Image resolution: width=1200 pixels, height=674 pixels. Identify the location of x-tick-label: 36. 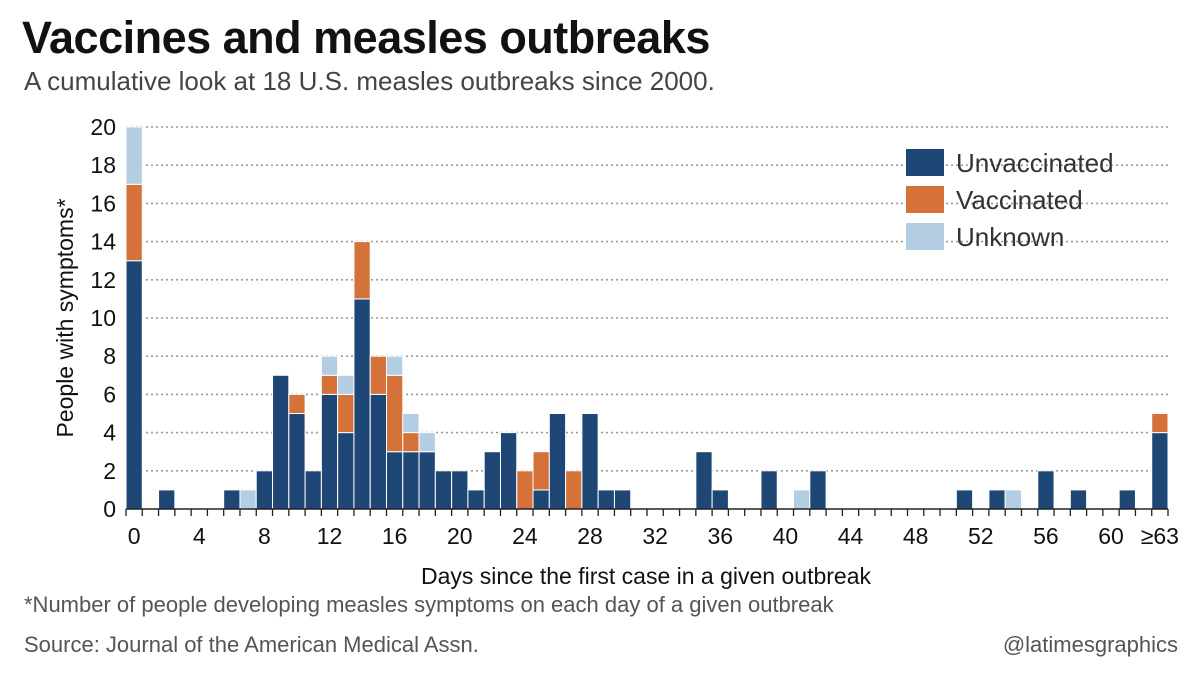
(720, 536).